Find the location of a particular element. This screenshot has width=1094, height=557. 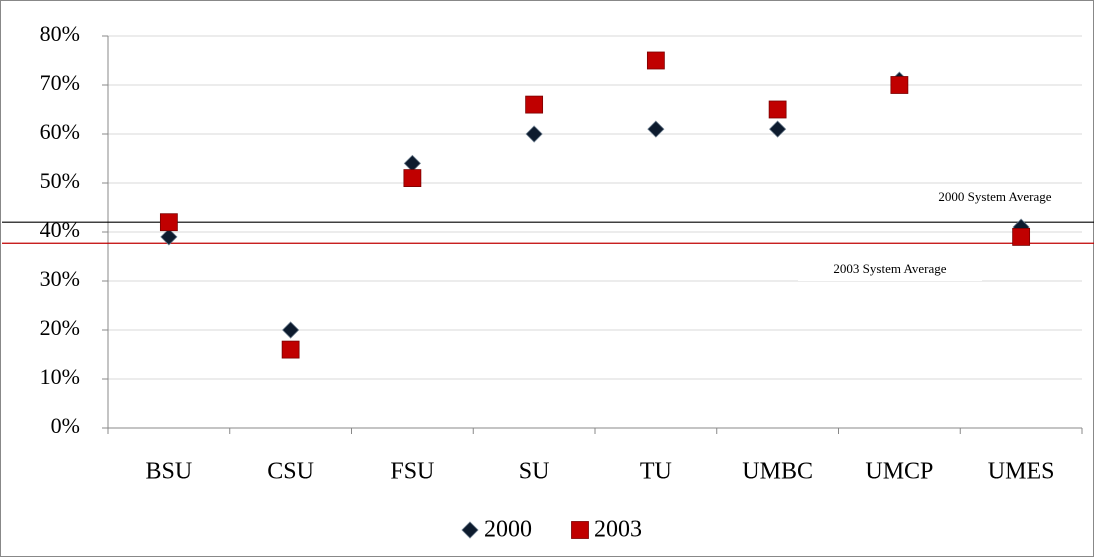

x-tick-label: UMES is located at coordinates (1021, 472).